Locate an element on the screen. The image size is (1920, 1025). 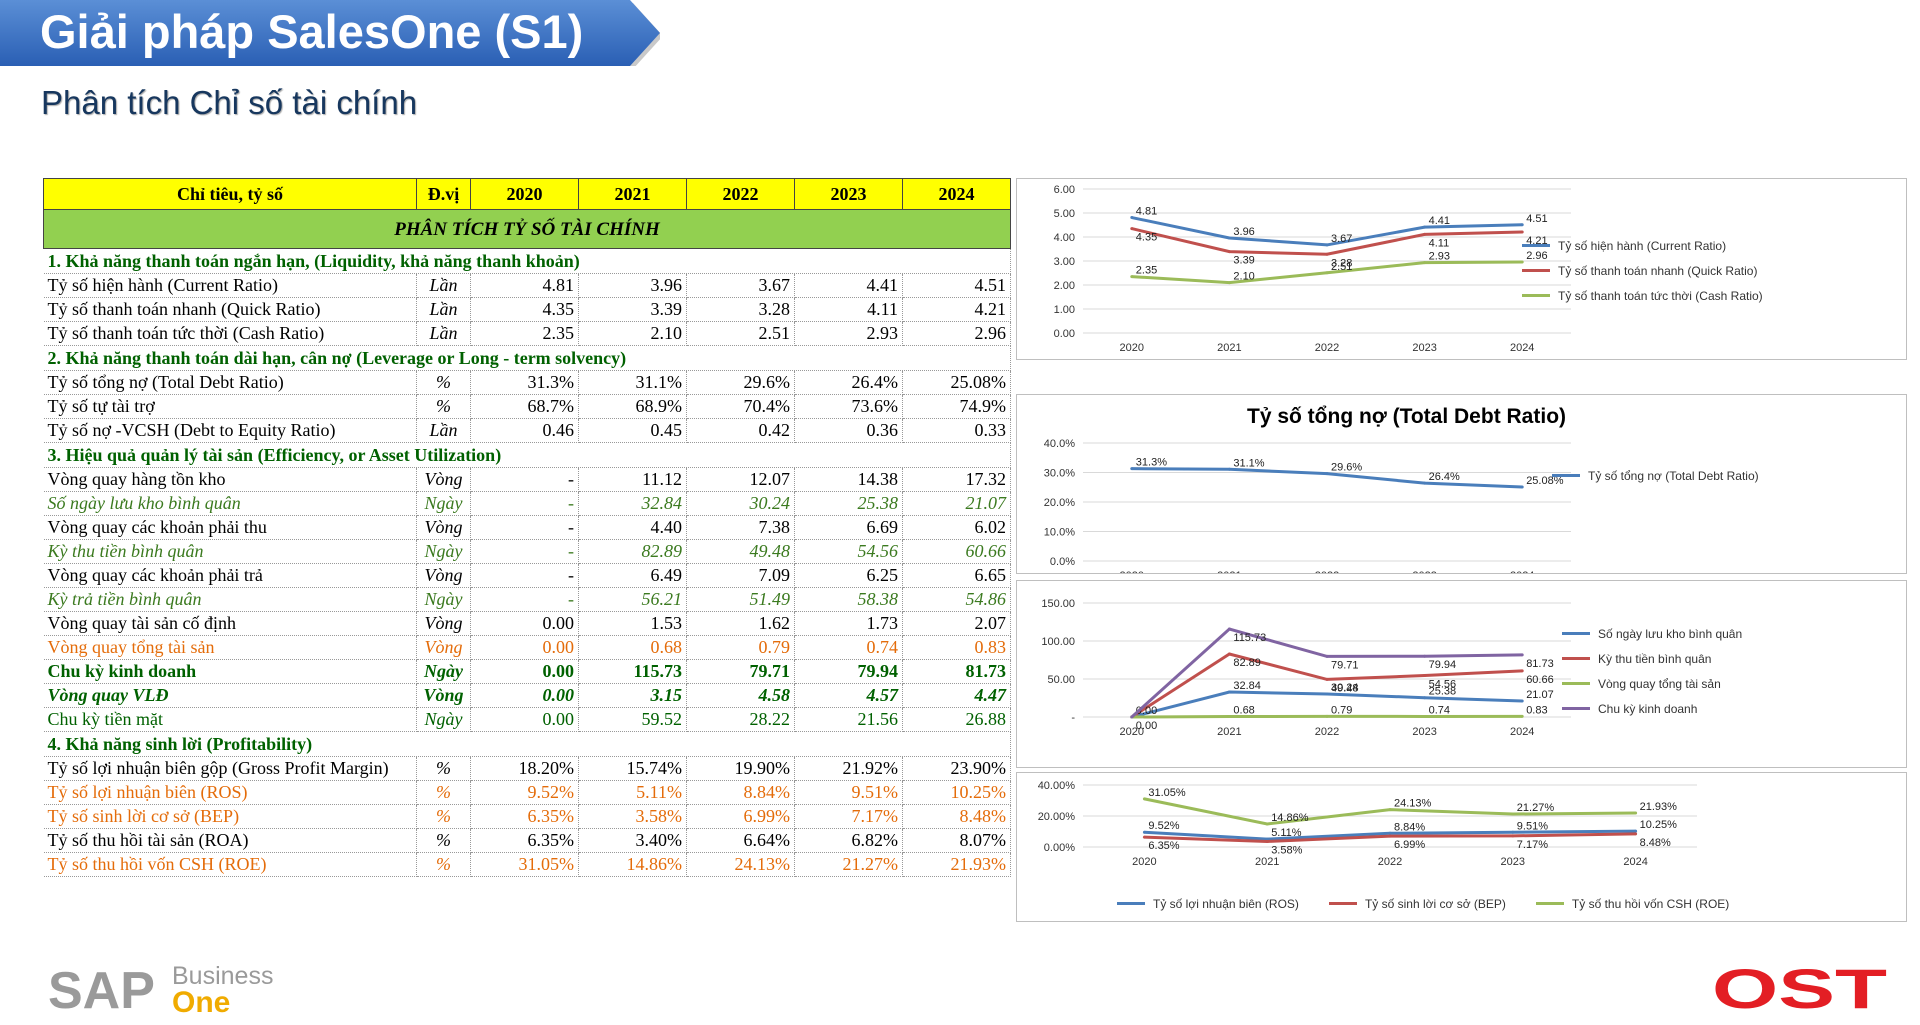
ratio-value: 31.05% is located at coordinates (524, 864).